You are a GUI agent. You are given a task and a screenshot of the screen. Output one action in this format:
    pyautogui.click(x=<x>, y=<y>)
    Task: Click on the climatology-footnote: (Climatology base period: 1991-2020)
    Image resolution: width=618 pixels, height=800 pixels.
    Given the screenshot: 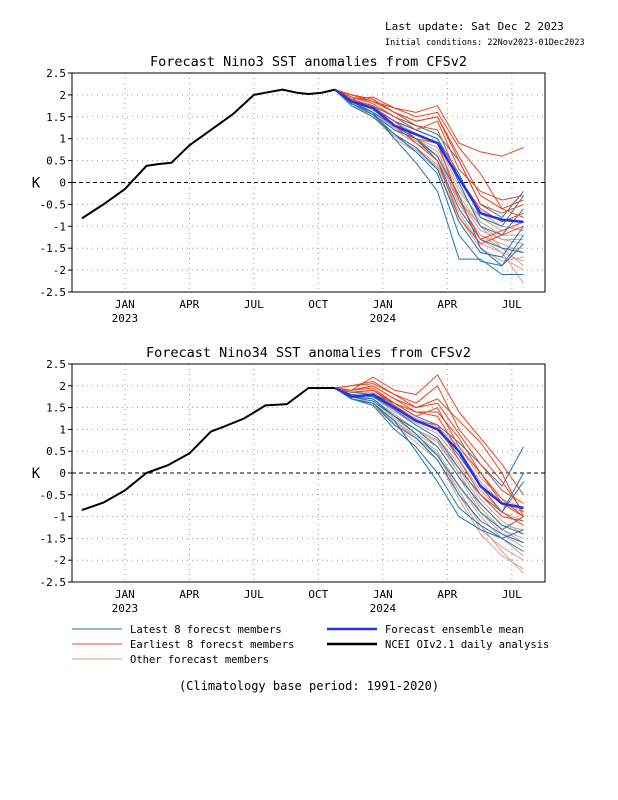 What is the action you would take?
    pyautogui.click(x=309, y=686)
    